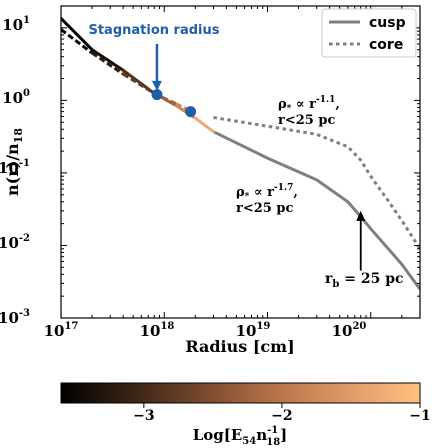  I want to click on x-tick-labels: 1017 1018 1019 1020, so click(205, 330).